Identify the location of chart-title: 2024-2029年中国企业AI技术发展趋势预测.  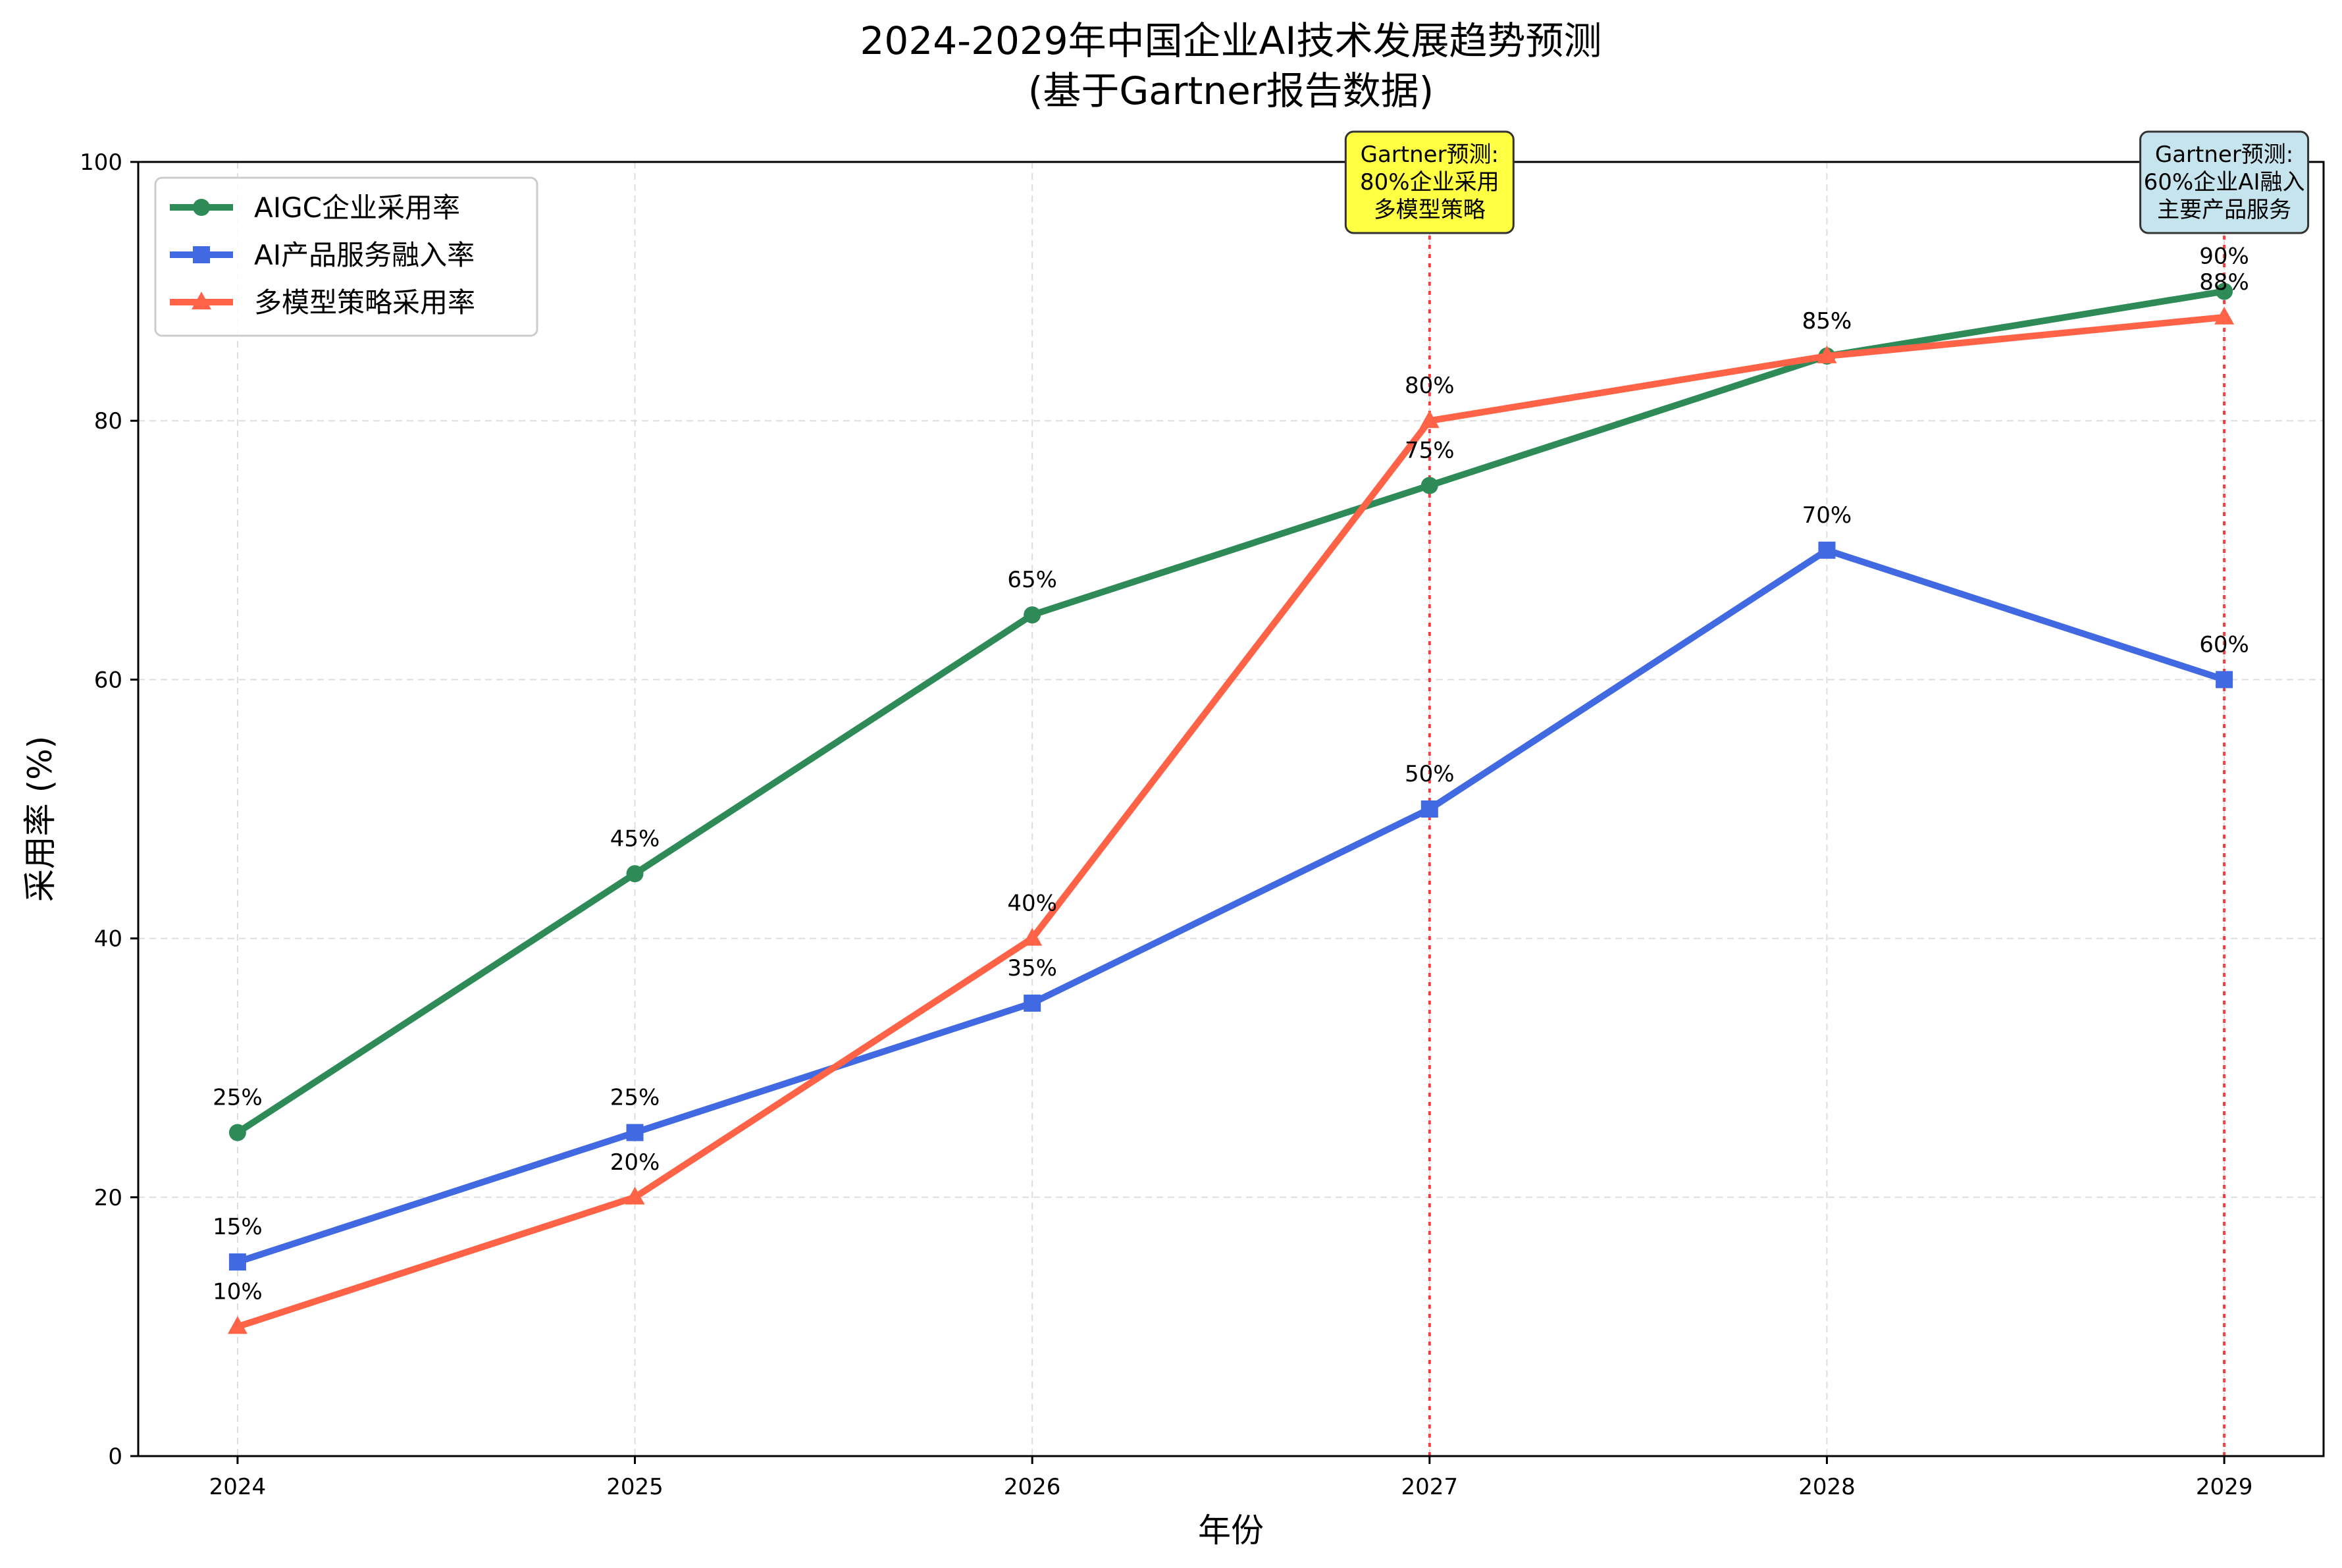
(1231, 40).